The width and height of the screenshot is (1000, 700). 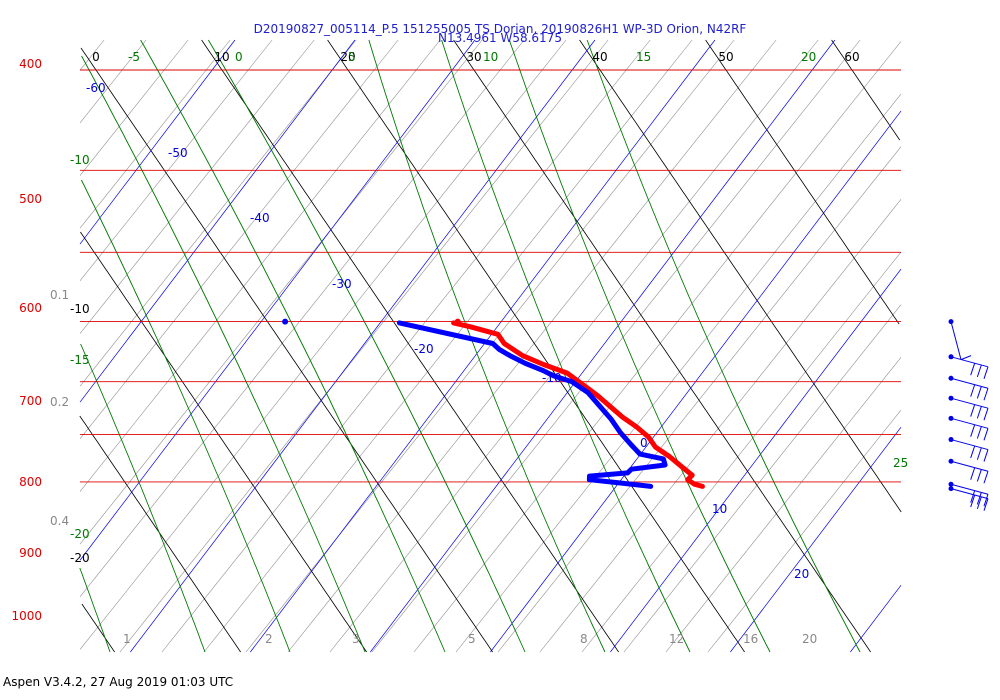 I want to click on mixing-ratio-label: 8, so click(x=584, y=639).